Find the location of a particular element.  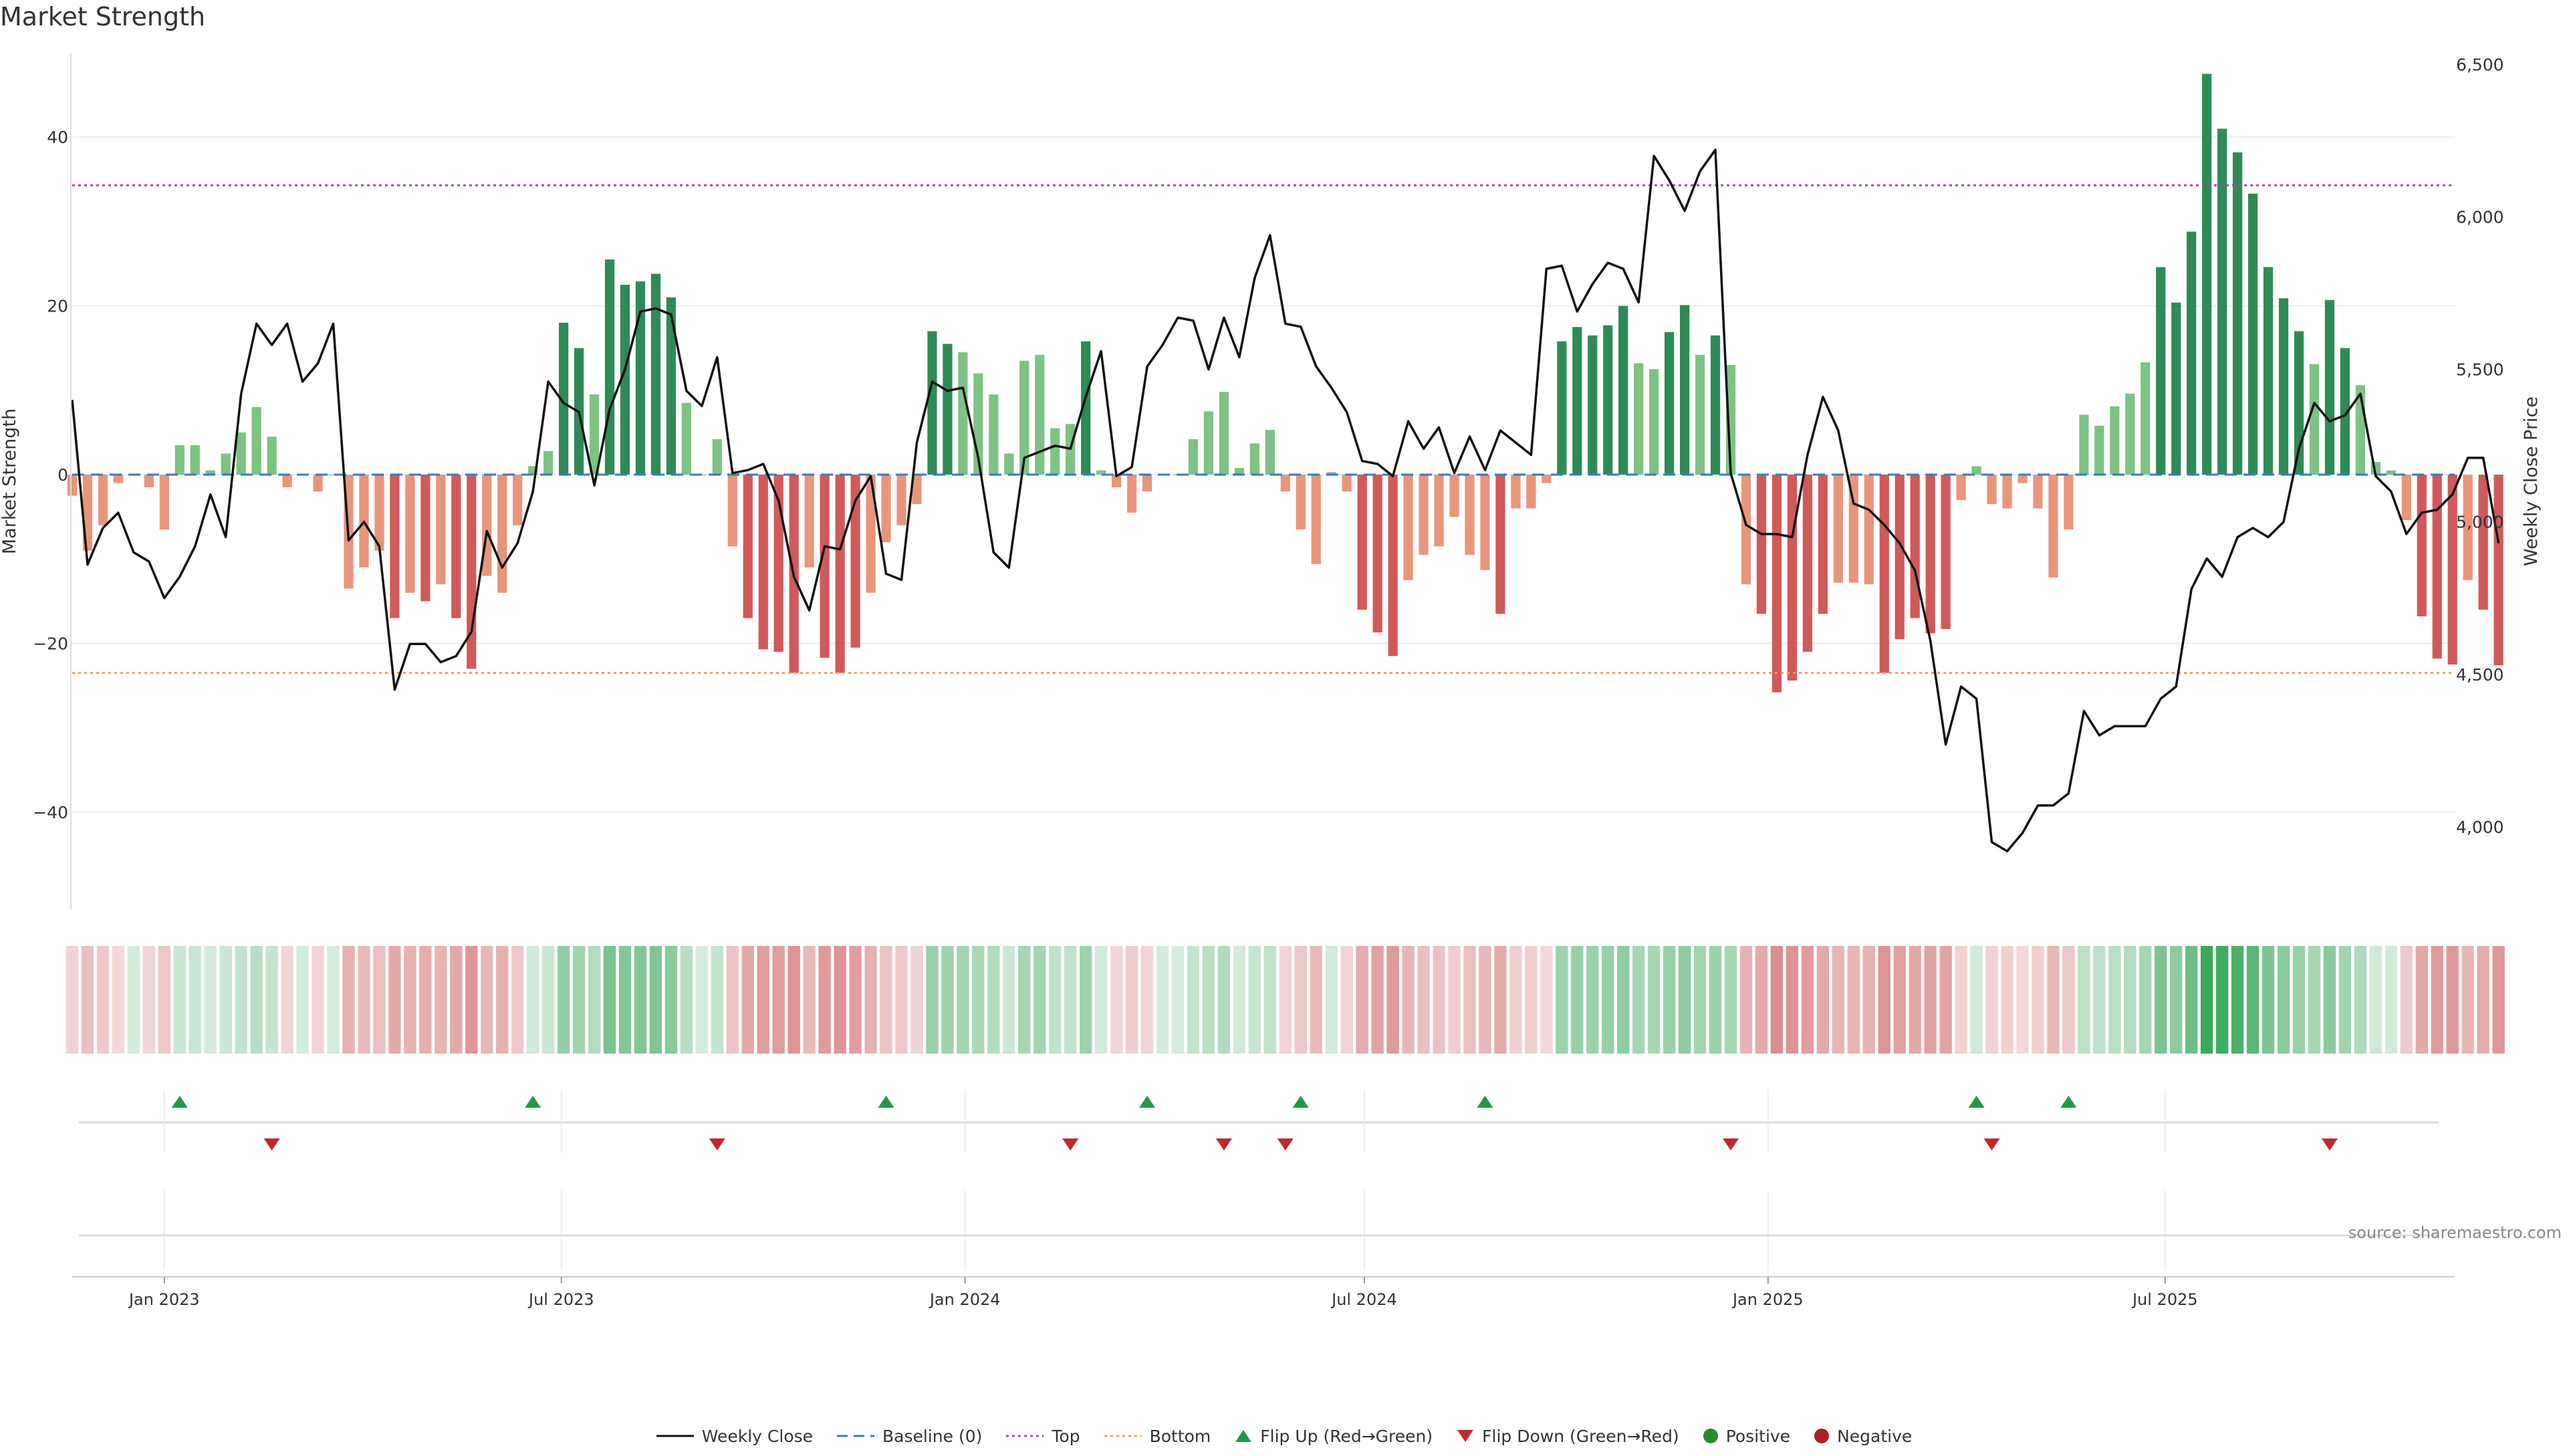

left-tick-label: 40 is located at coordinates (57, 137).